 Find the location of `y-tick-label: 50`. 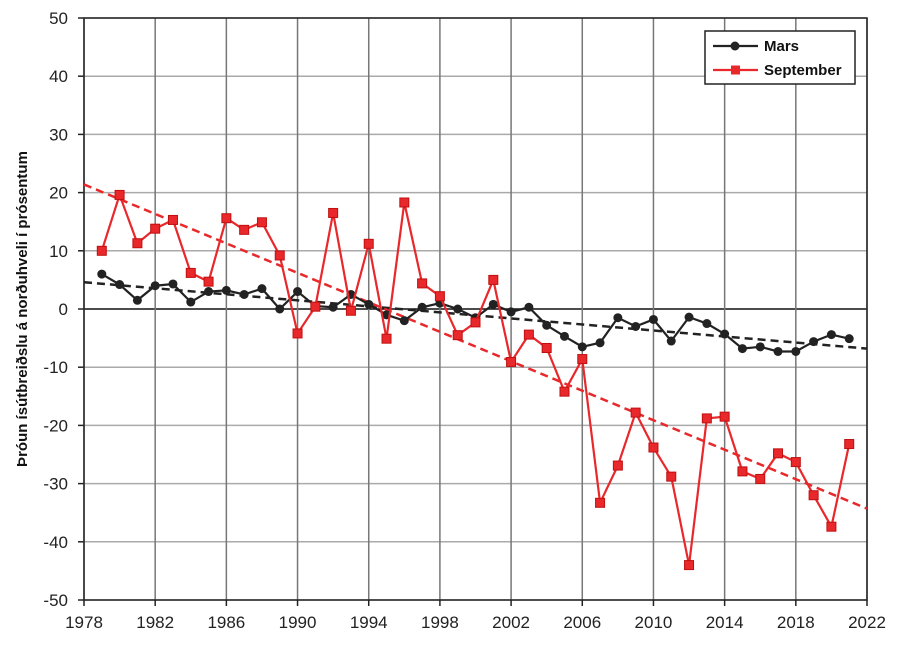

y-tick-label: 50 is located at coordinates (58, 18).